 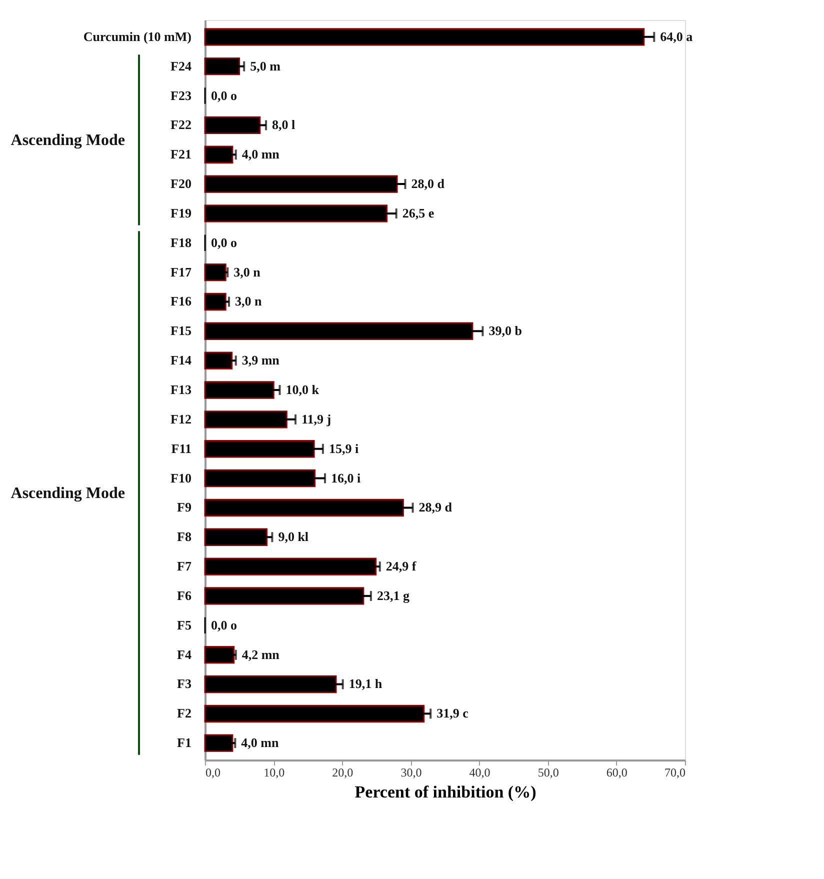 What do you see at coordinates (303, 389) in the screenshot?
I see `data-label: 10,0 k` at bounding box center [303, 389].